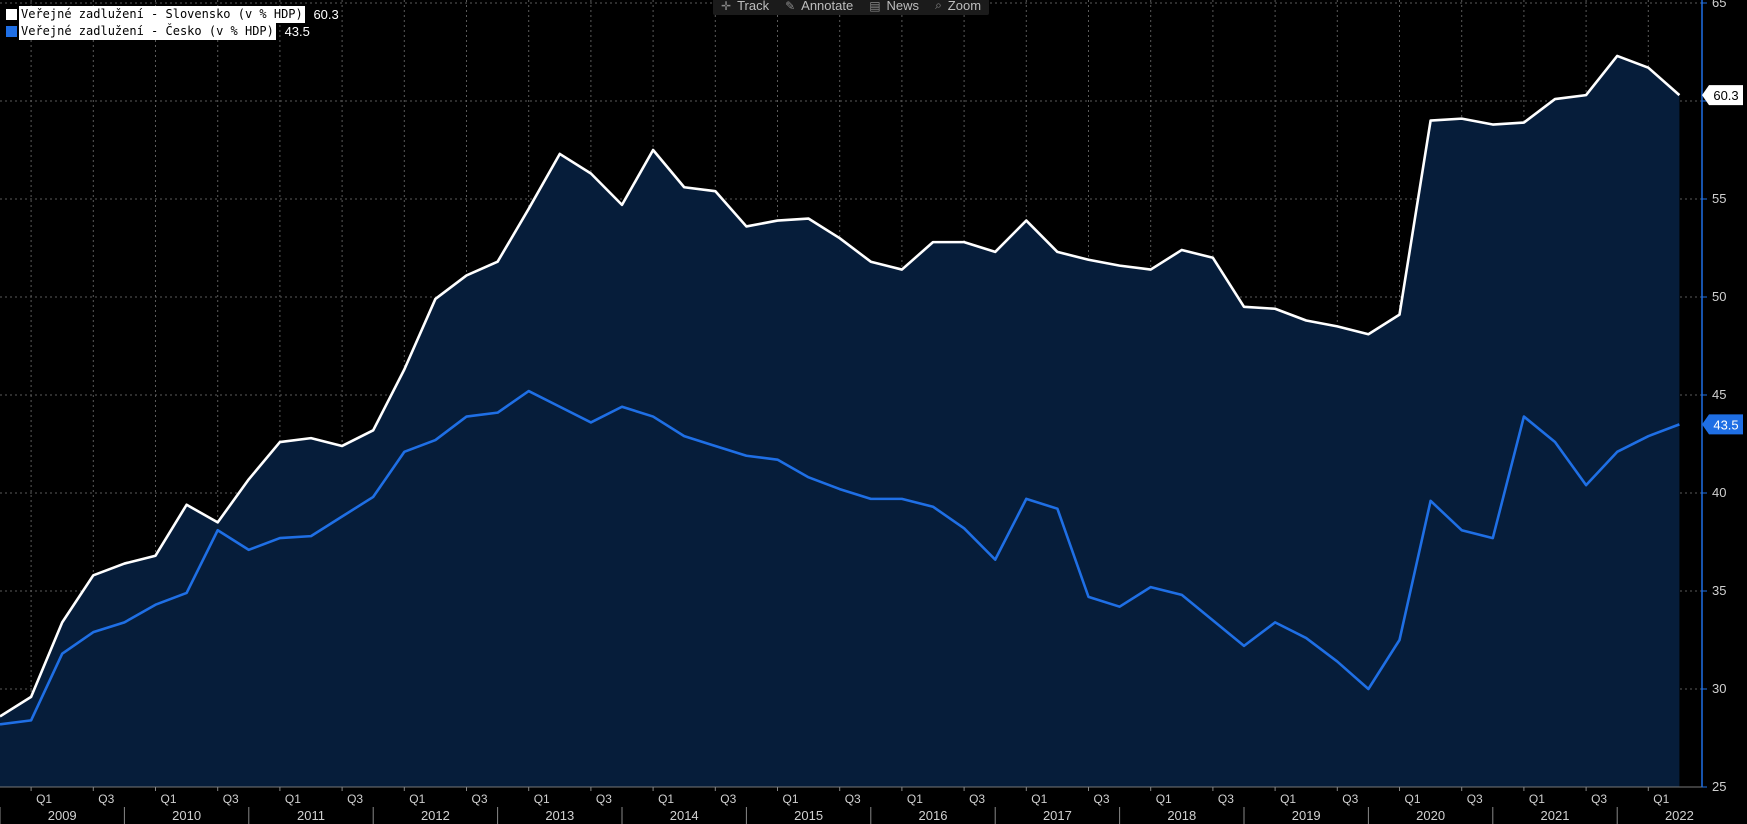  Describe the element at coordinates (964, 6) in the screenshot. I see `zoom-label: Zoom` at that location.